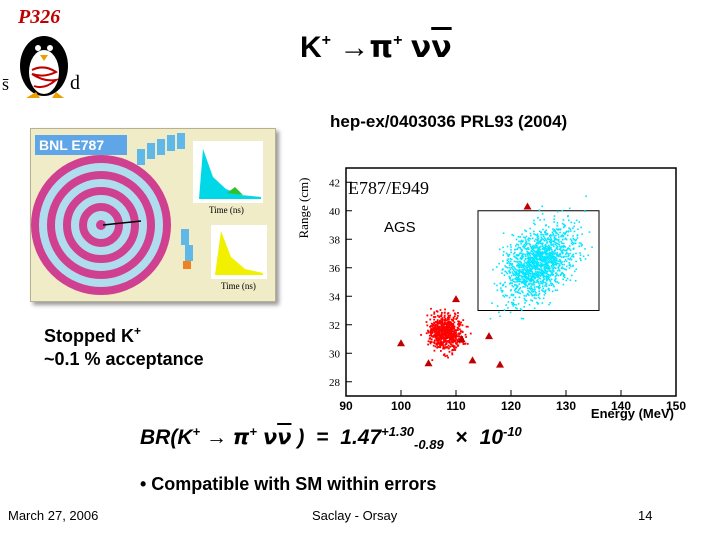 The image size is (720, 540). Describe the element at coordinates (512, 431) in the screenshot. I see `br-exponent: -10` at that location.